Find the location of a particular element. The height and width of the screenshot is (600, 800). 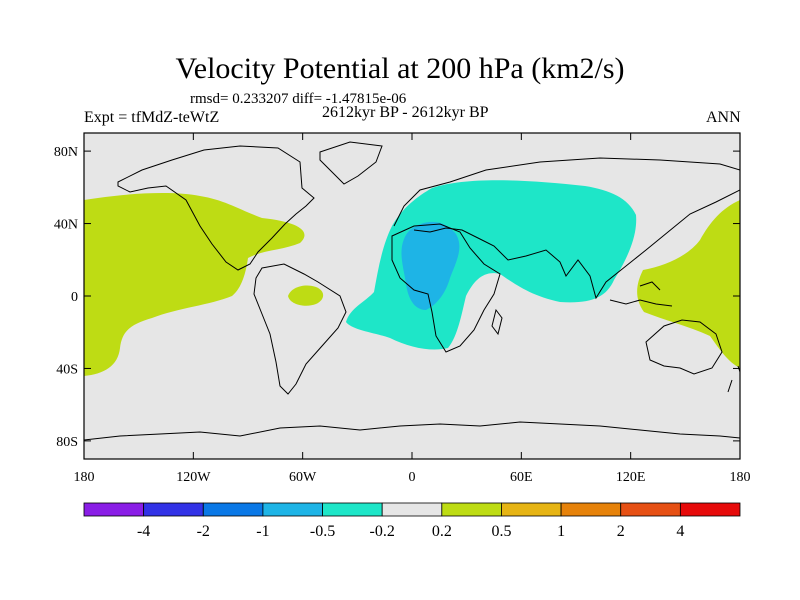

coastline-antarctica is located at coordinates (412, 431).